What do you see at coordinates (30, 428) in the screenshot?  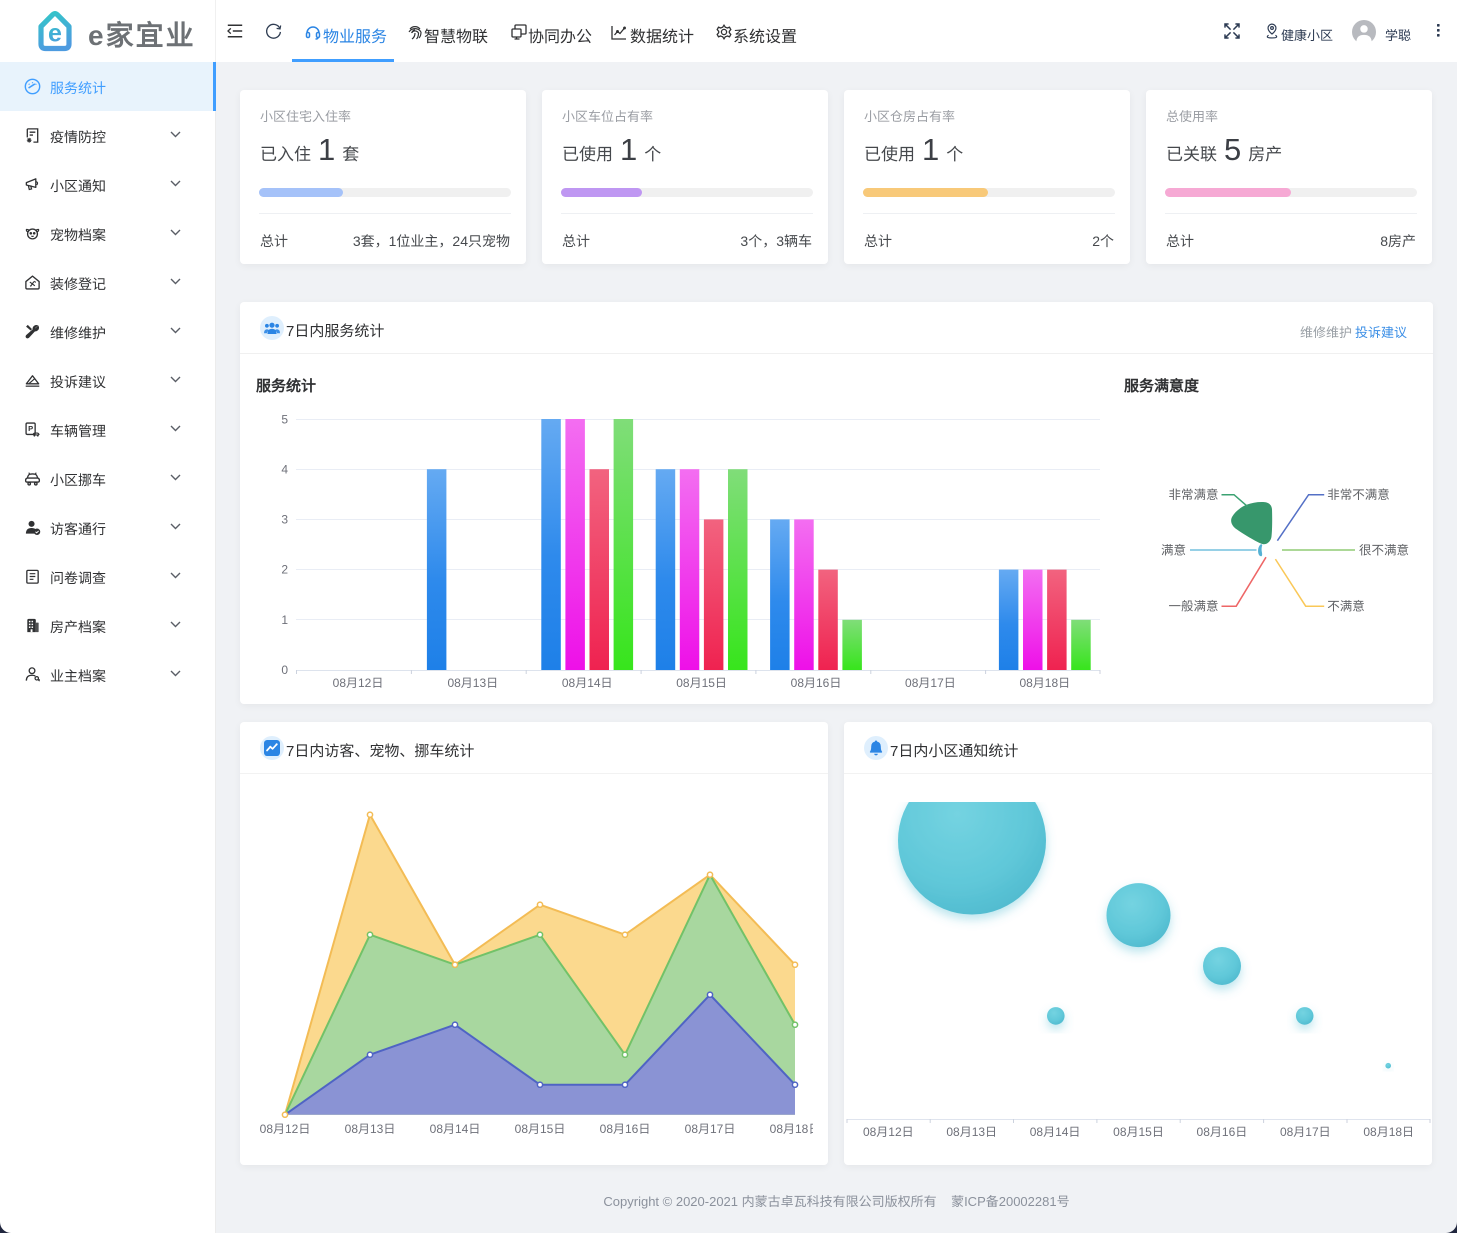 I see `svg-text: P` at bounding box center [30, 428].